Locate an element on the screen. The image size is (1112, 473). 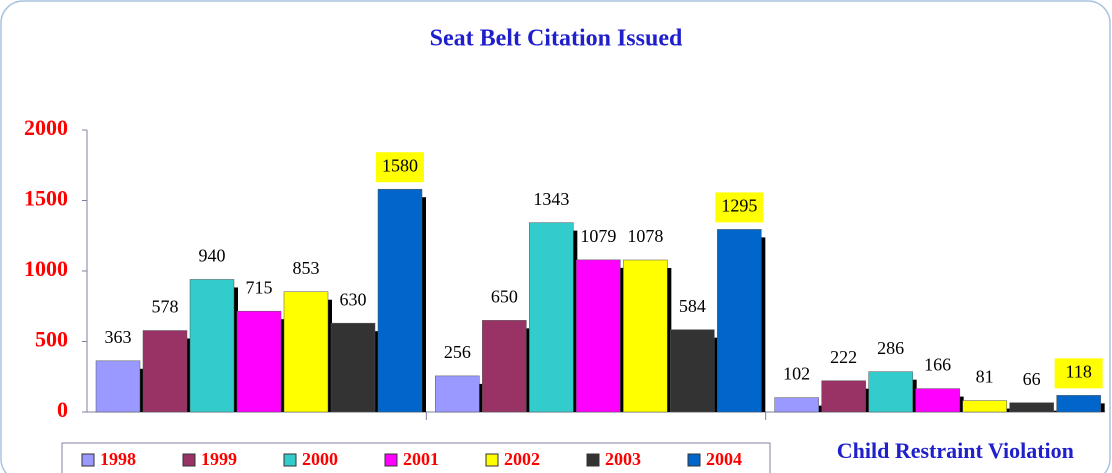
value-label: 66 is located at coordinates (1032, 379).